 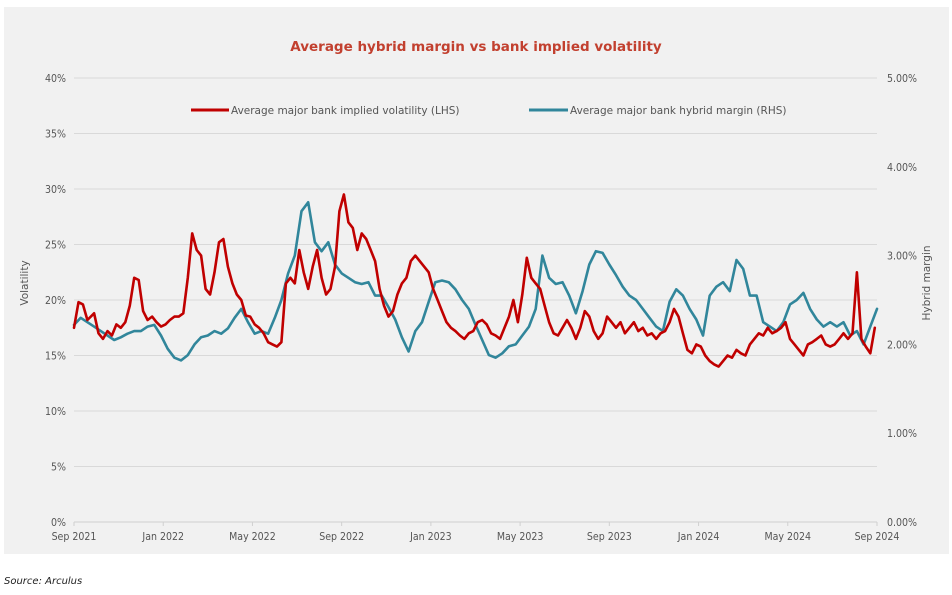 What do you see at coordinates (902, 523) in the screenshot?
I see `y2-tick-label: 0.00%` at bounding box center [902, 523].